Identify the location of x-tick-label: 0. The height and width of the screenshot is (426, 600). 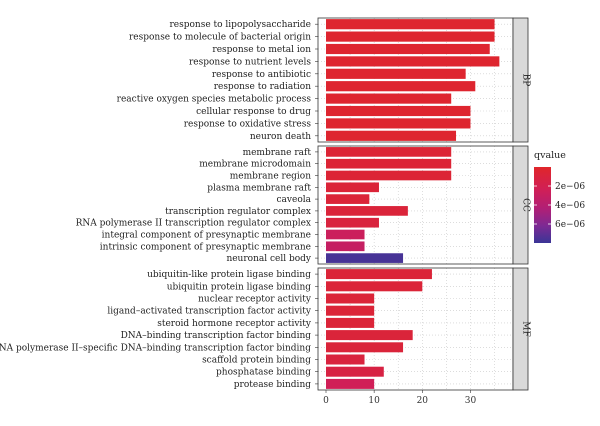
(326, 401).